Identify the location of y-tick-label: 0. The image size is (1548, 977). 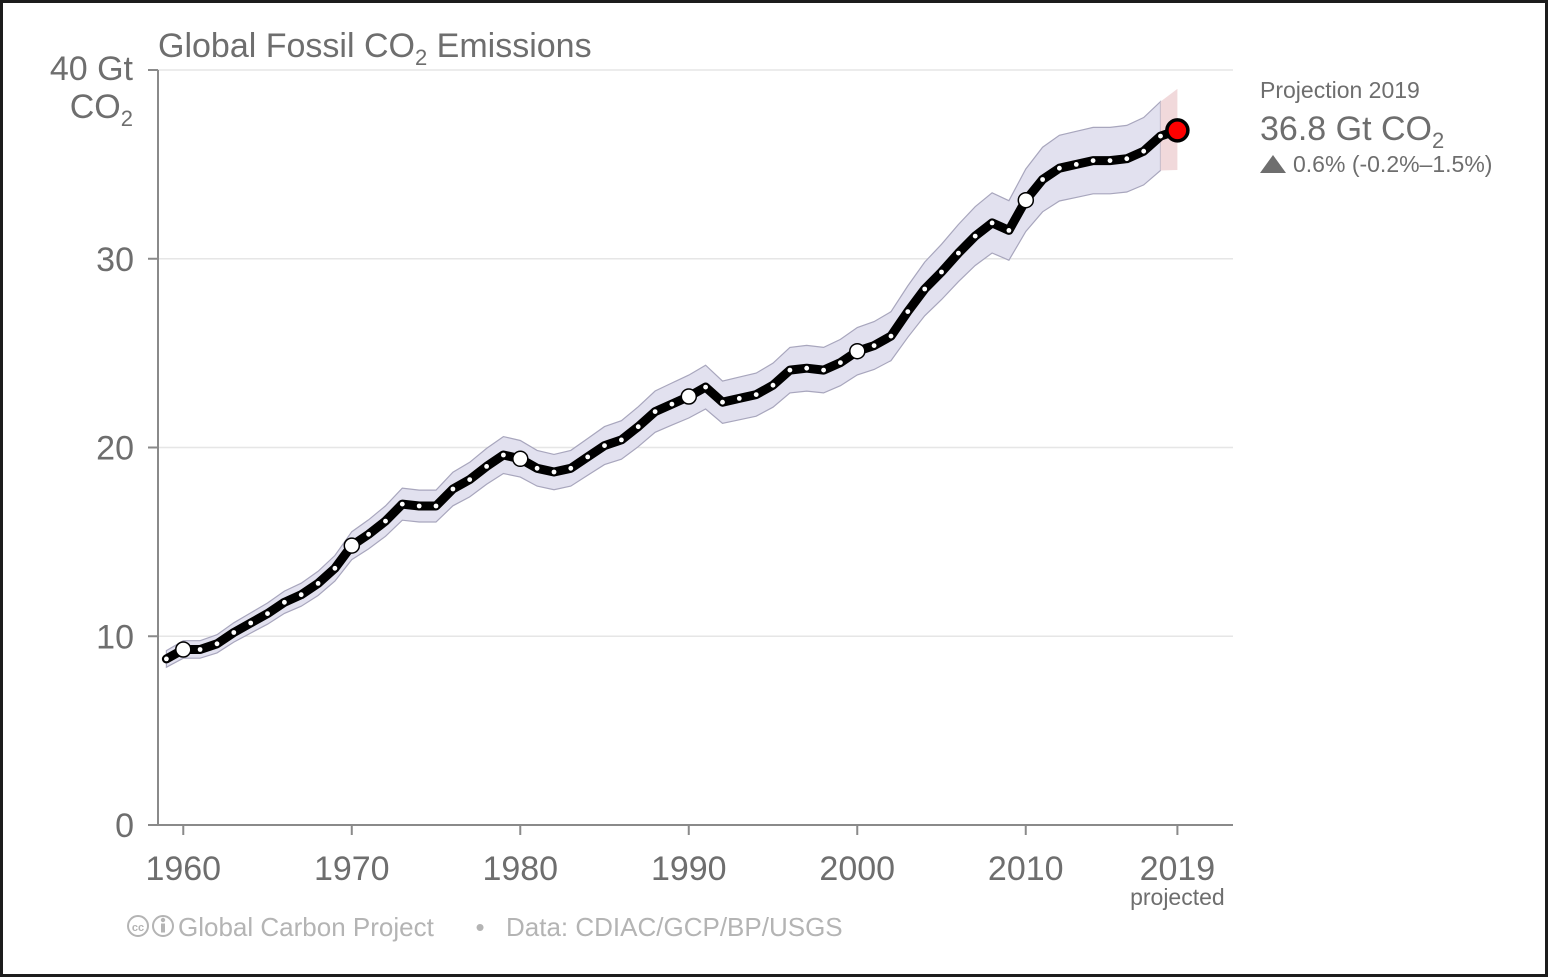
(124, 826).